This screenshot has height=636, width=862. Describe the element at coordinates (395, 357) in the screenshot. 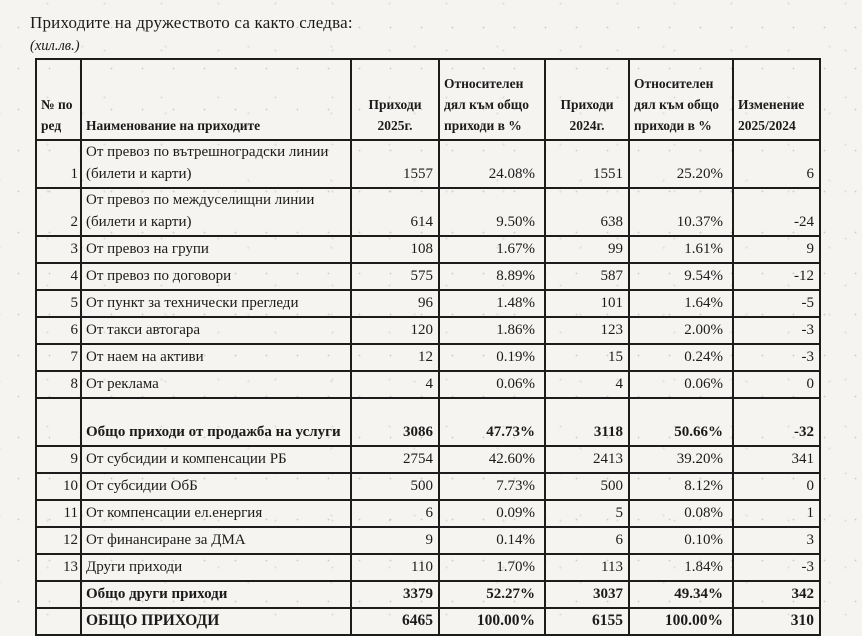

I see `cell-rev2025: 12` at that location.